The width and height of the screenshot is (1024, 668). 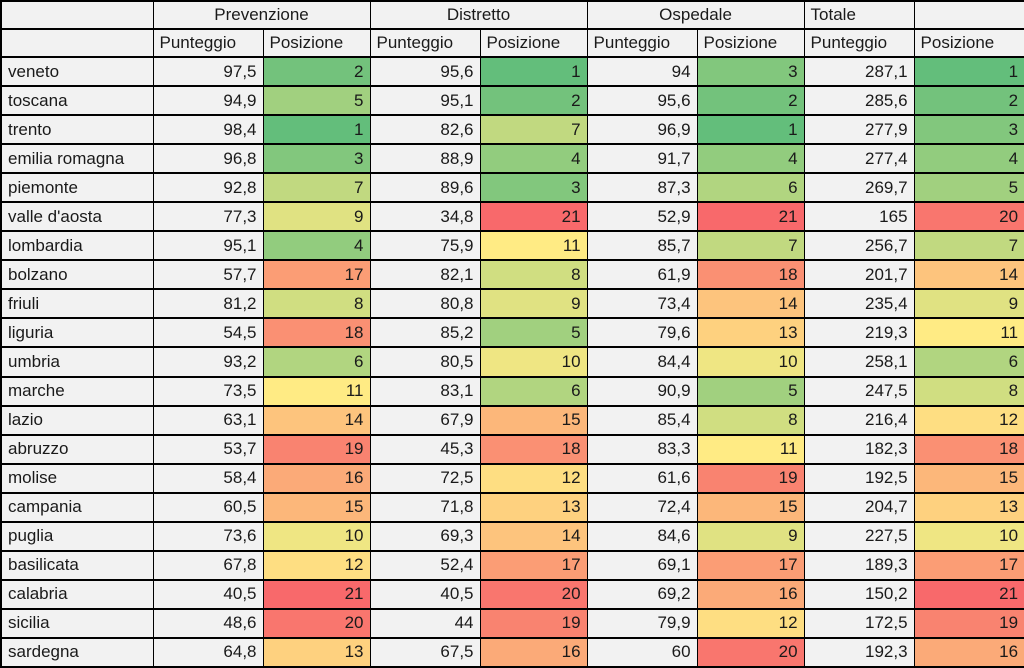 What do you see at coordinates (859, 101) in the screenshot?
I see `totale-punteggio-cell: 285,6` at bounding box center [859, 101].